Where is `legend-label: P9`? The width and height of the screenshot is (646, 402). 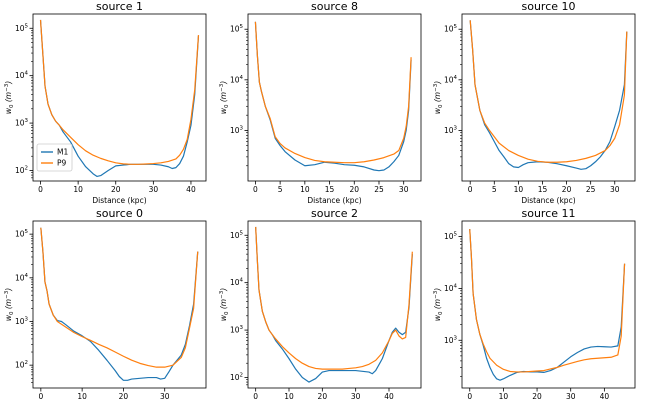 legend-label: P9 is located at coordinates (62, 163).